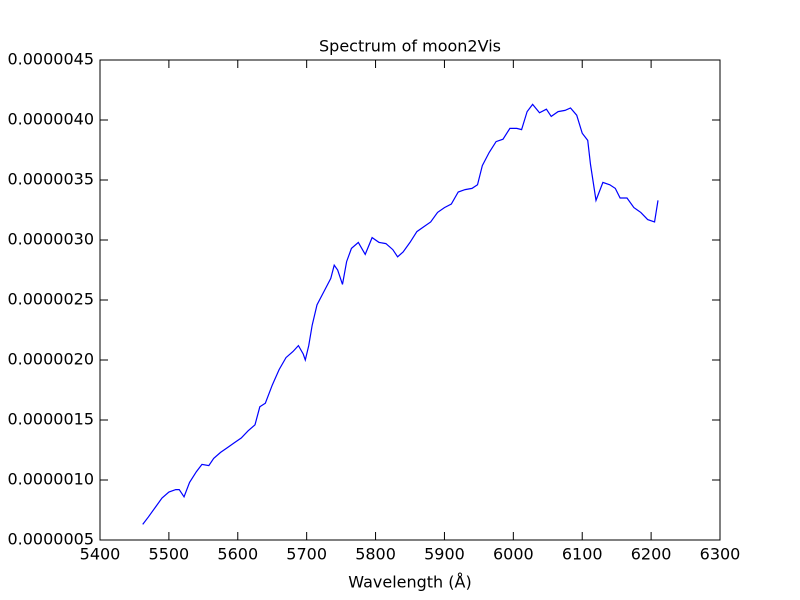 The width and height of the screenshot is (800, 600). I want to click on y-tick-label: 0.0000025, so click(50, 299).